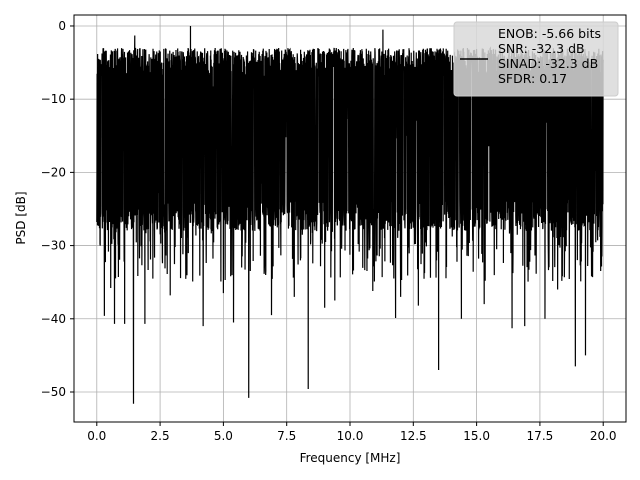 This screenshot has width=640, height=480. What do you see at coordinates (96, 436) in the screenshot?
I see `x-tick-label: 0.0` at bounding box center [96, 436].